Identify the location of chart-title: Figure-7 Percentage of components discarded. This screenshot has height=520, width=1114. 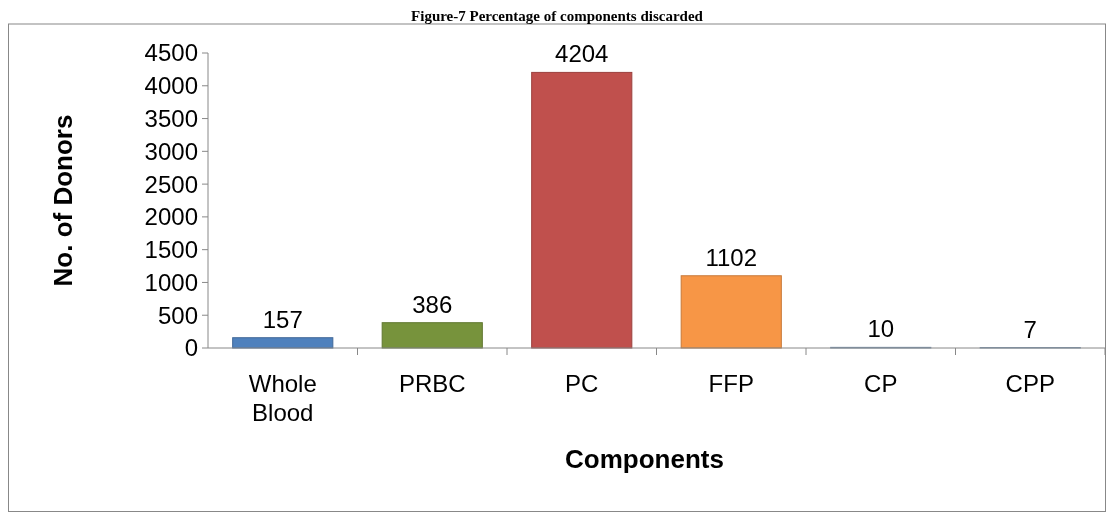
(557, 16).